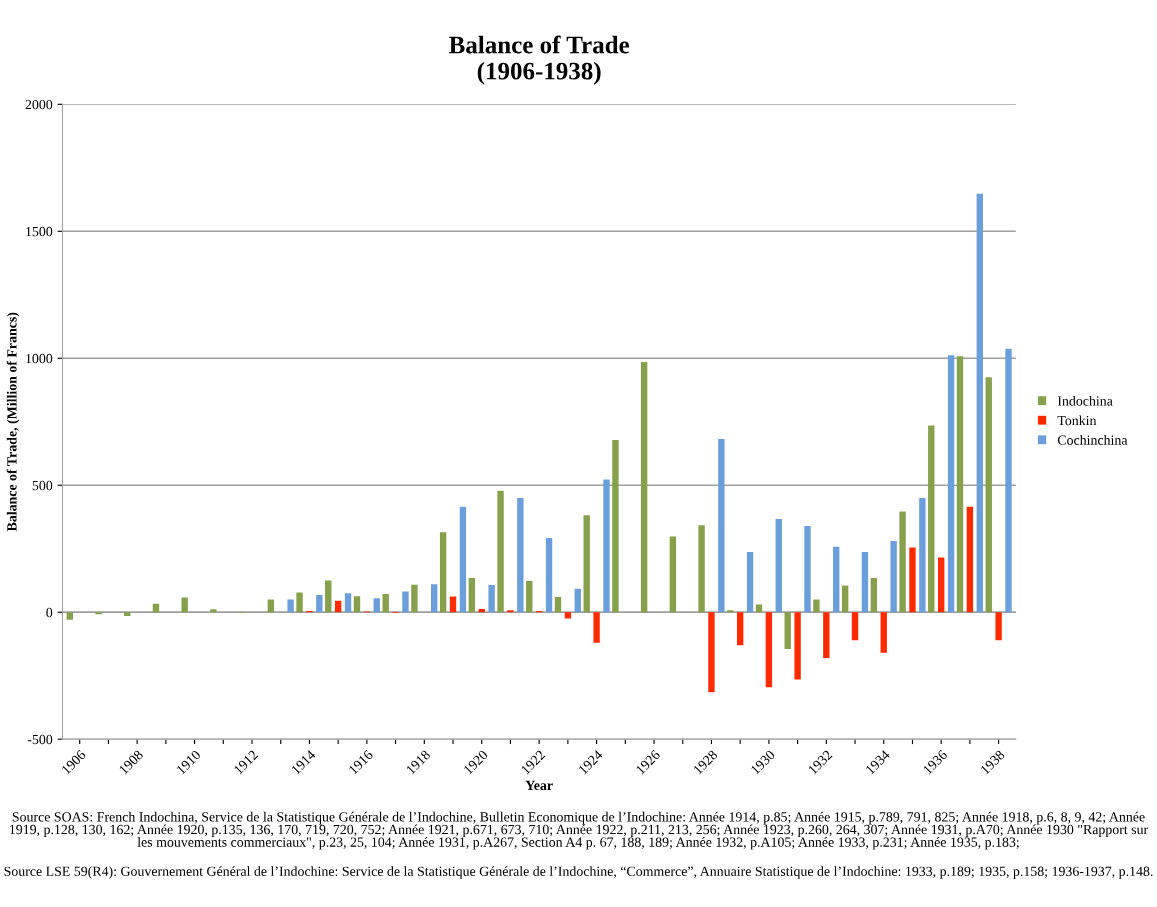 The height and width of the screenshot is (907, 1157). What do you see at coordinates (579, 830) in the screenshot?
I see `source-note: Source SOAS: French Indochina, Service de la Statistique Générale de l’Indochine, Bulletin Economique de l’Indochine: Année 1914, p.85; Année 1915, p.789, 791, 825; Année 1918, p.6, 8, 9, 42; Année 1919, p.128, 130, 162; Année 1920, p.135, 136, 170, 719, 720, 752; Année 1921, p.671, 673, 710; Année 1922, p.211, 213, 256; Année 1923, p.260, 264, 307; Année 1931, p.A70; Année 1930 "Rapport sur les mouvements commerciaux", p.23, 25, 104; Année 1931, p.A267, Section A4 p. 67, 188, 189; Année 1932, p.A105; Année 1933, p.231; Année 1935, p.183;` at bounding box center [579, 830].